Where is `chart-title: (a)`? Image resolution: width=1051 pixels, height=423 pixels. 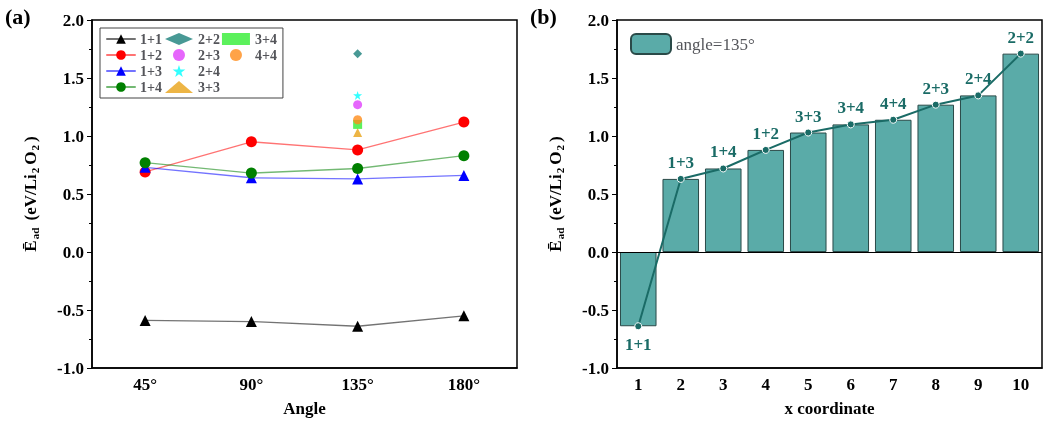 chart-title: (a) is located at coordinates (18, 16).